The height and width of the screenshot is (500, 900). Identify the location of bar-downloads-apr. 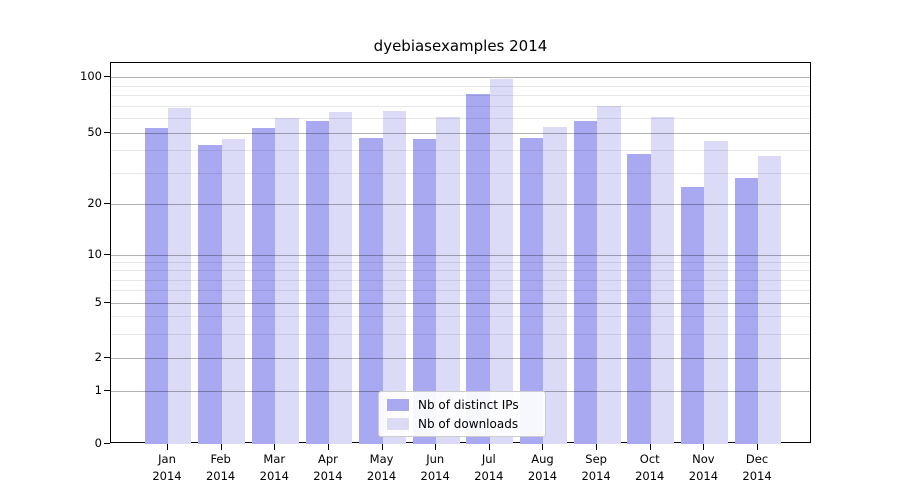
(340, 277).